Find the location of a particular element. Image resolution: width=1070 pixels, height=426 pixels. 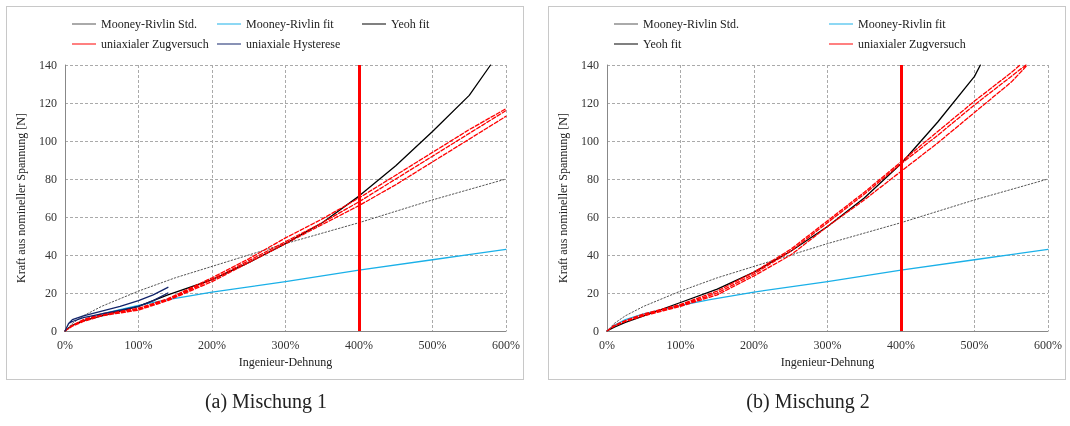

text: (b) Mischung 2 is located at coordinates (808, 401).